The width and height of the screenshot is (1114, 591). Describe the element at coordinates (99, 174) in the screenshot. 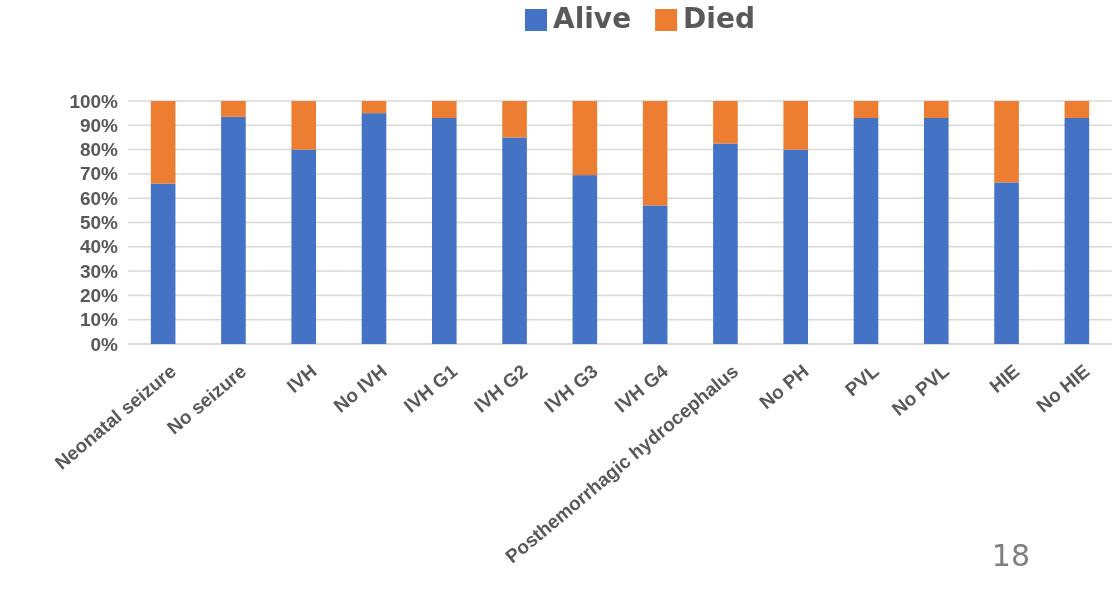

I see `y-tick-label: 70%` at that location.